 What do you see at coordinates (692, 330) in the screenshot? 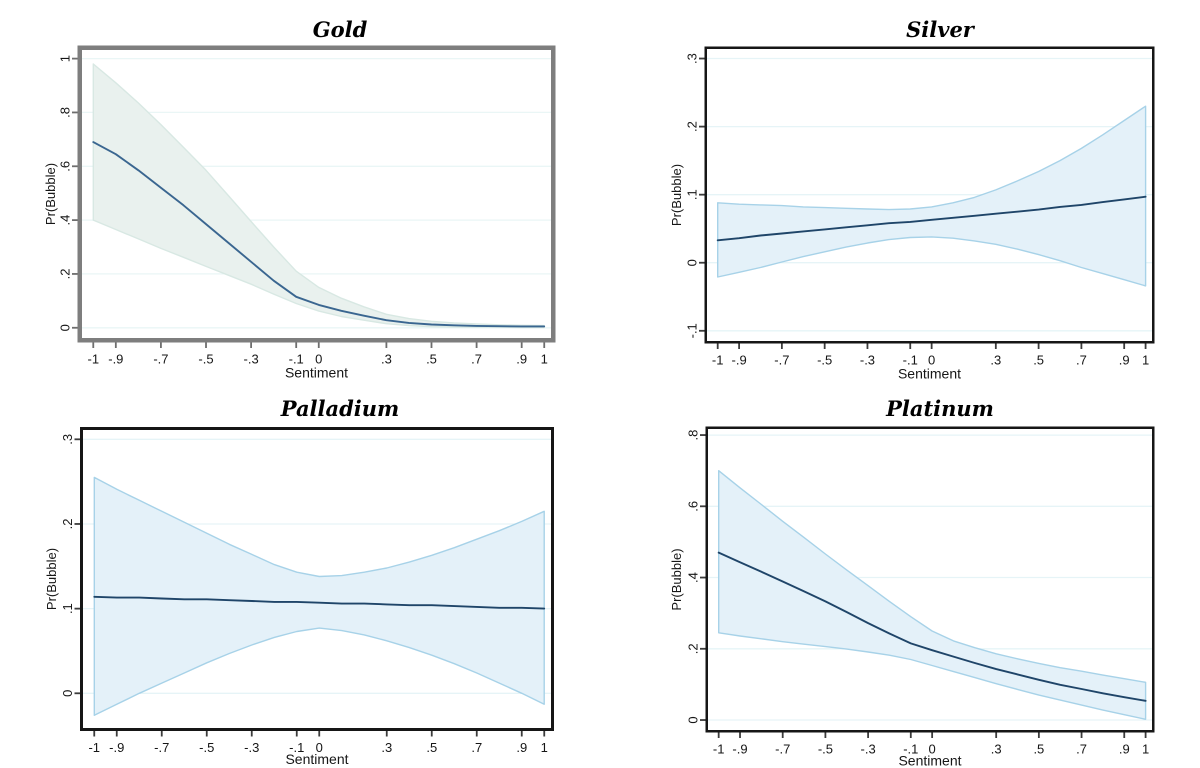
I see `y-tick-label: -.1` at bounding box center [692, 330].